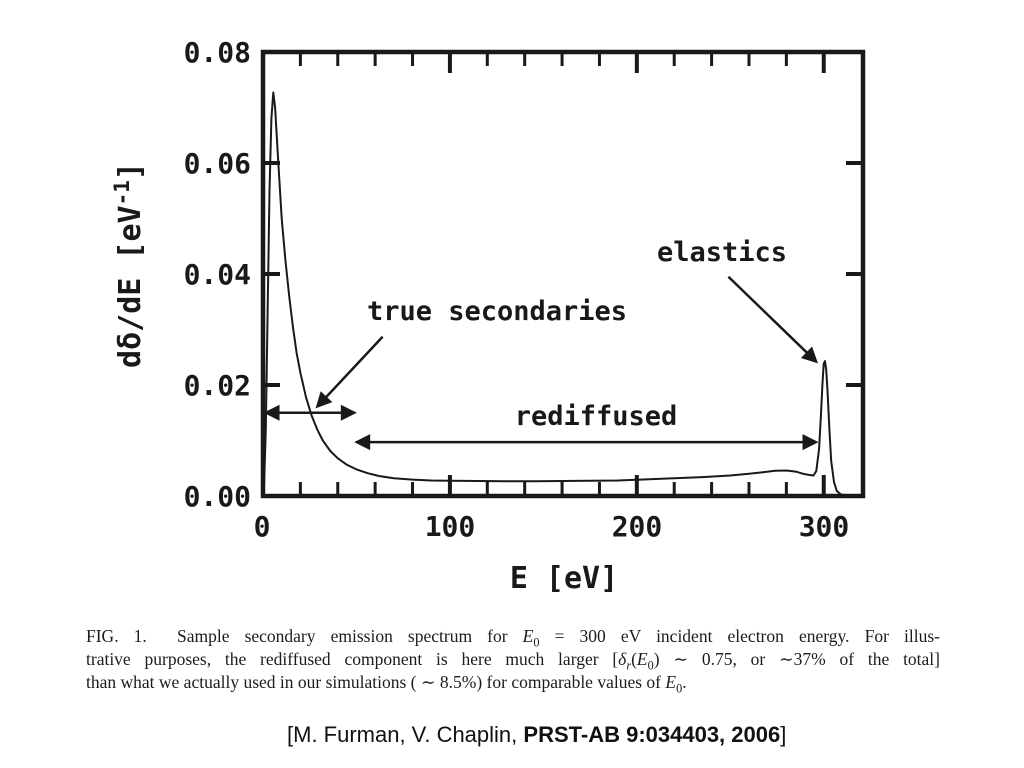 This screenshot has width=1024, height=768. Describe the element at coordinates (497, 311) in the screenshot. I see `annotation-true-secondaries: true secondaries` at that location.